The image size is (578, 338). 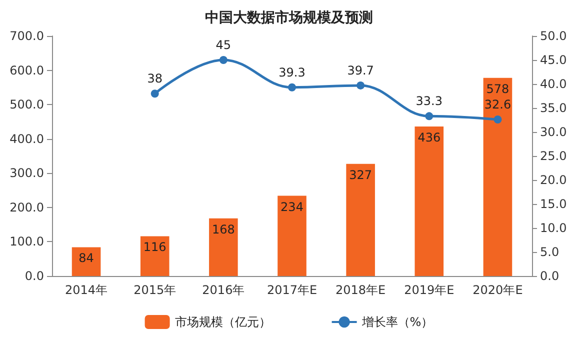 I want to click on x-tick-label: 2016年, so click(x=223, y=290).